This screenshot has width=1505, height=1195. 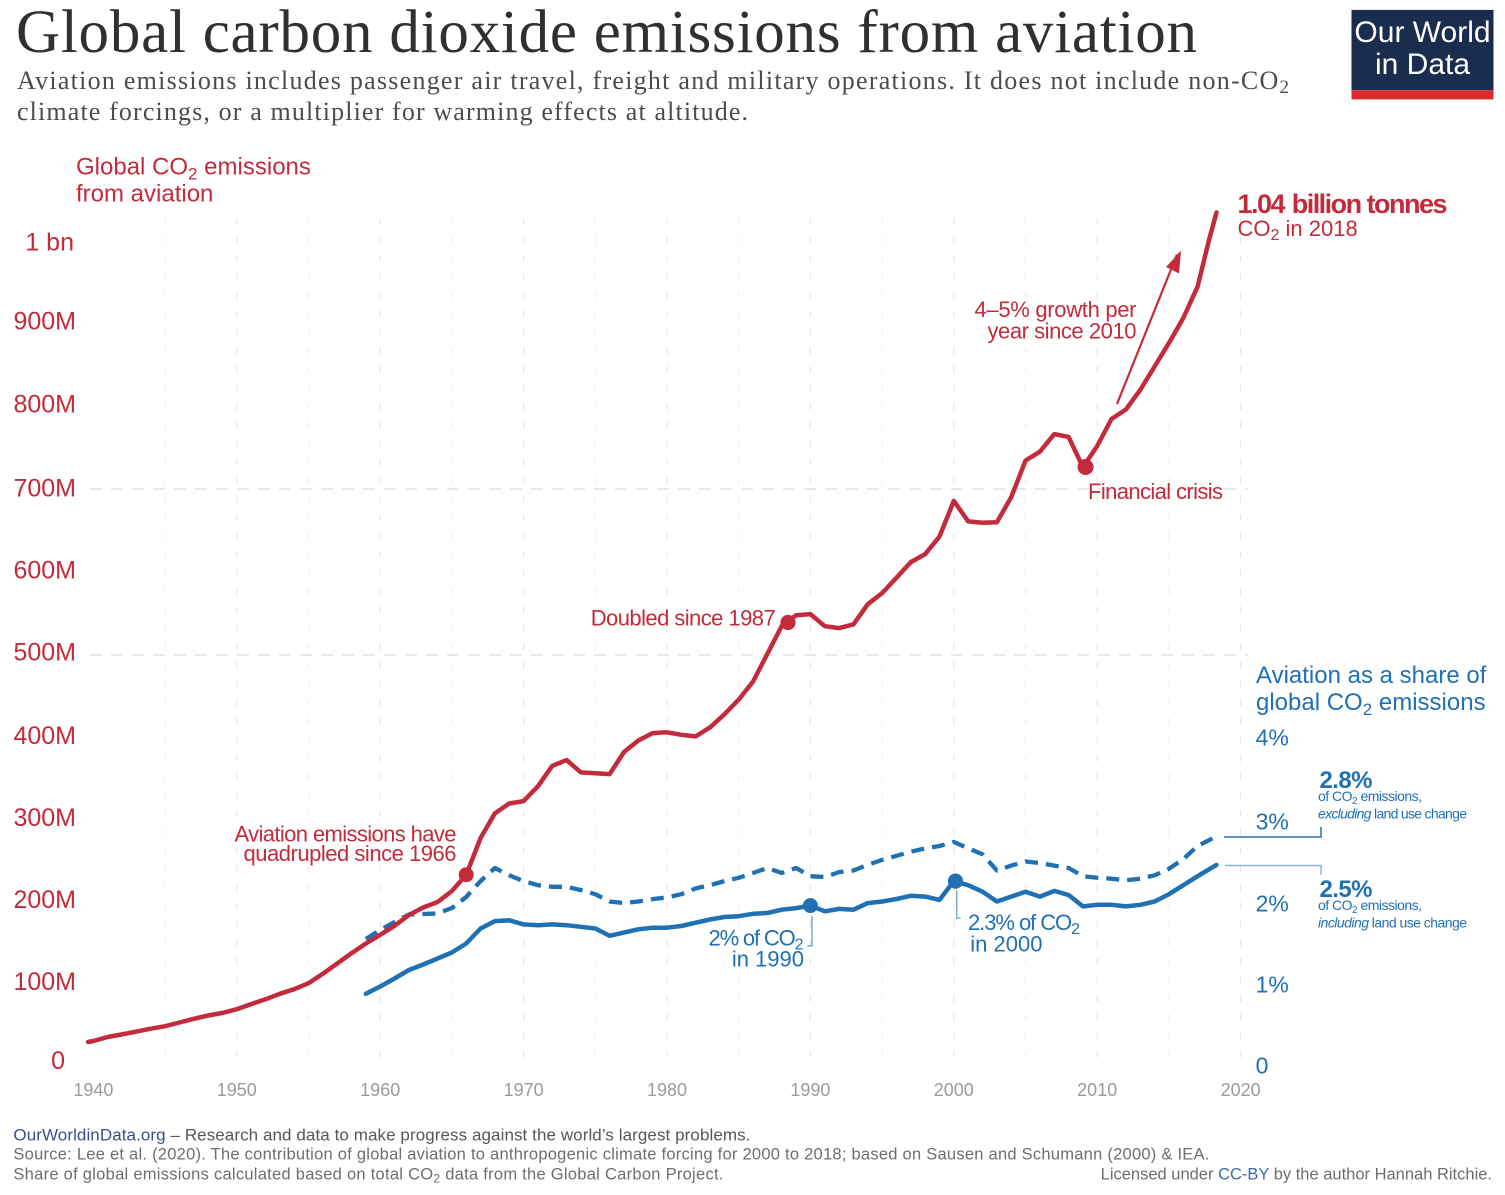 What do you see at coordinates (1371, 675) in the screenshot?
I see `svg-text: Aviation as a share of` at bounding box center [1371, 675].